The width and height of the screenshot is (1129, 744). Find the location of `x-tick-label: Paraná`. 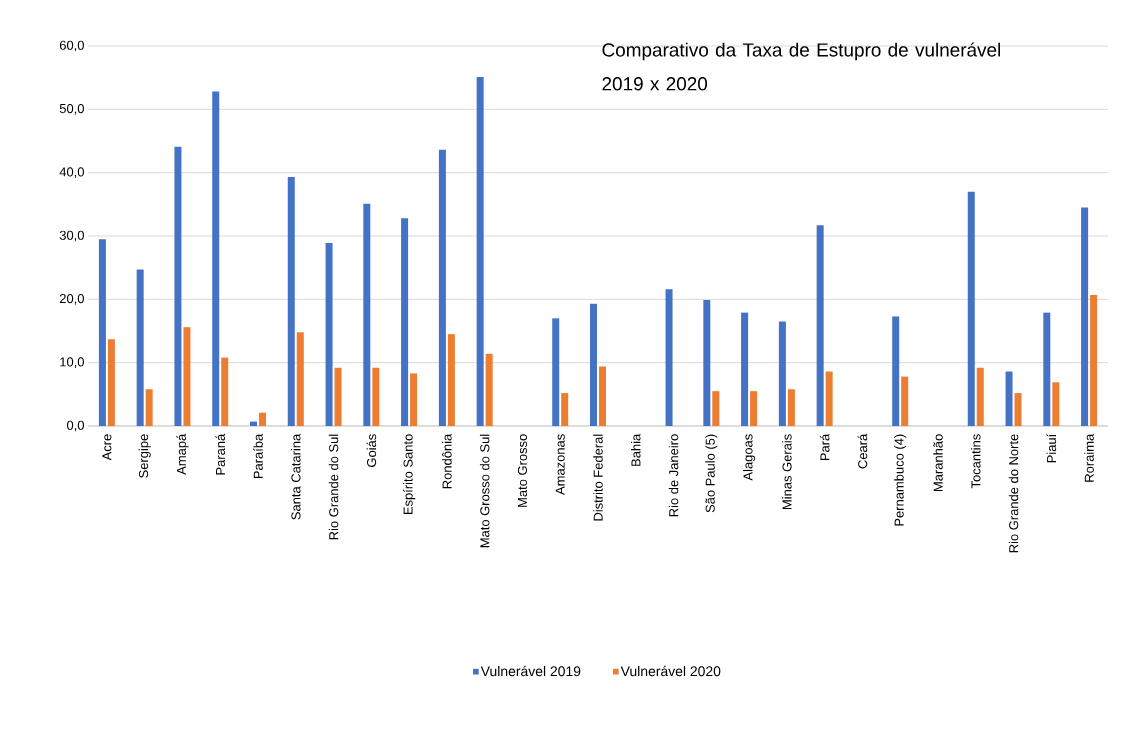

x-tick-label: Paraná is located at coordinates (220, 454).